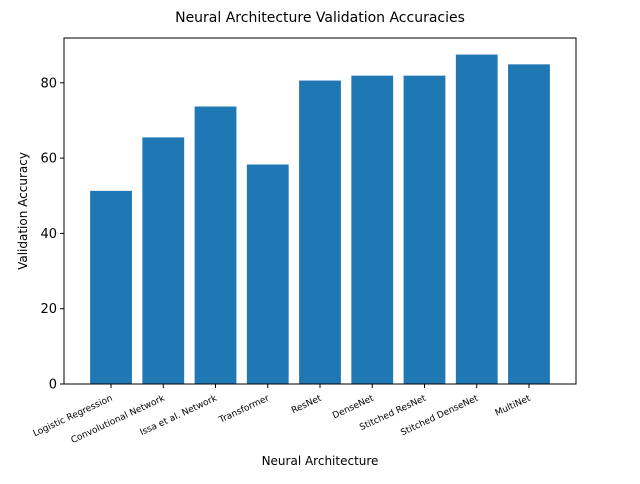  I want to click on bar-transformer, so click(267, 274).